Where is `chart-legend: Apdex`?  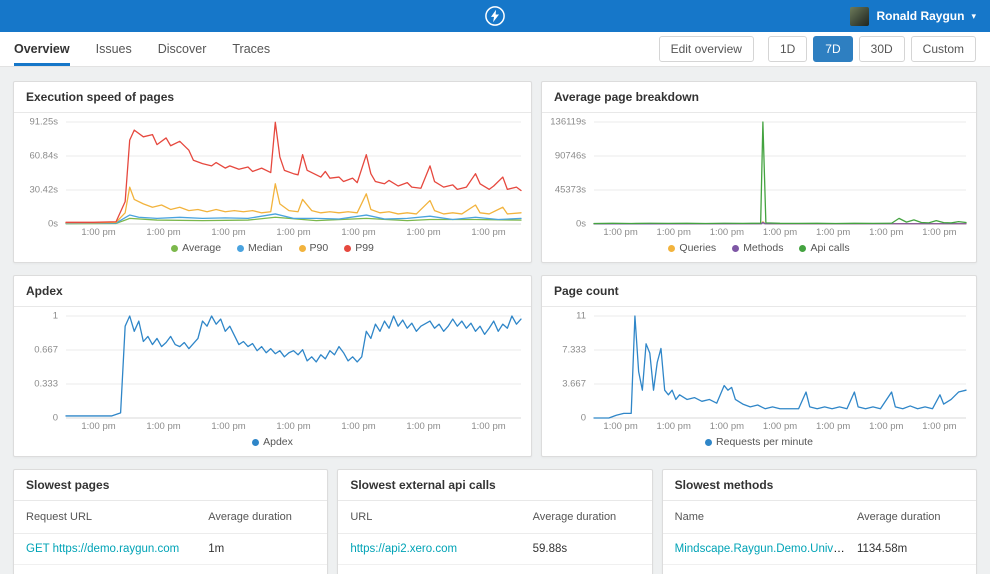 chart-legend: Apdex is located at coordinates (272, 444).